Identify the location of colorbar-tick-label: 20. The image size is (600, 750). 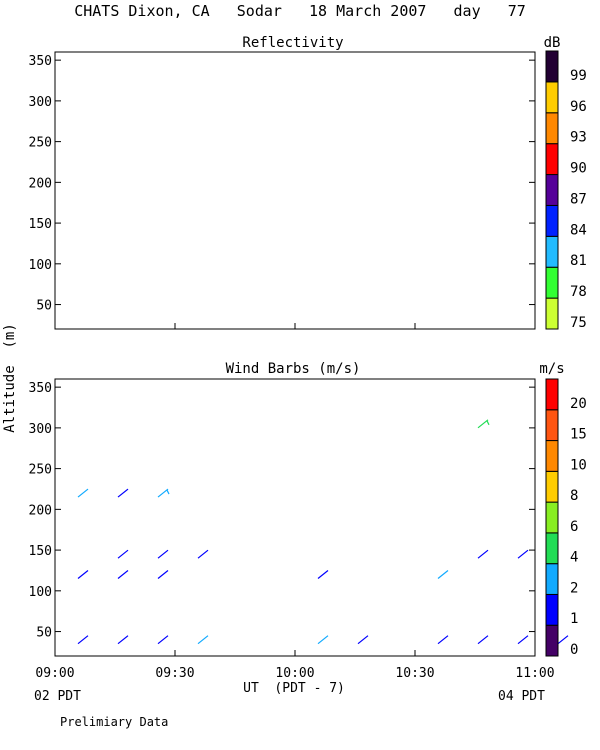
(578, 404).